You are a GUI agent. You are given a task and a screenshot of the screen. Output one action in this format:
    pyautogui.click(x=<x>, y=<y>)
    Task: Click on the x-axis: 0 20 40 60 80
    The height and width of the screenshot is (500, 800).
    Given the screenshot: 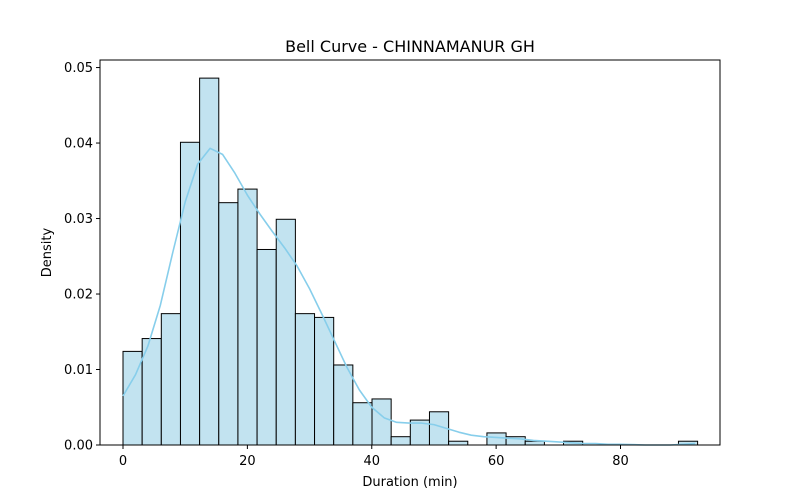 What is the action you would take?
    pyautogui.click(x=374, y=457)
    